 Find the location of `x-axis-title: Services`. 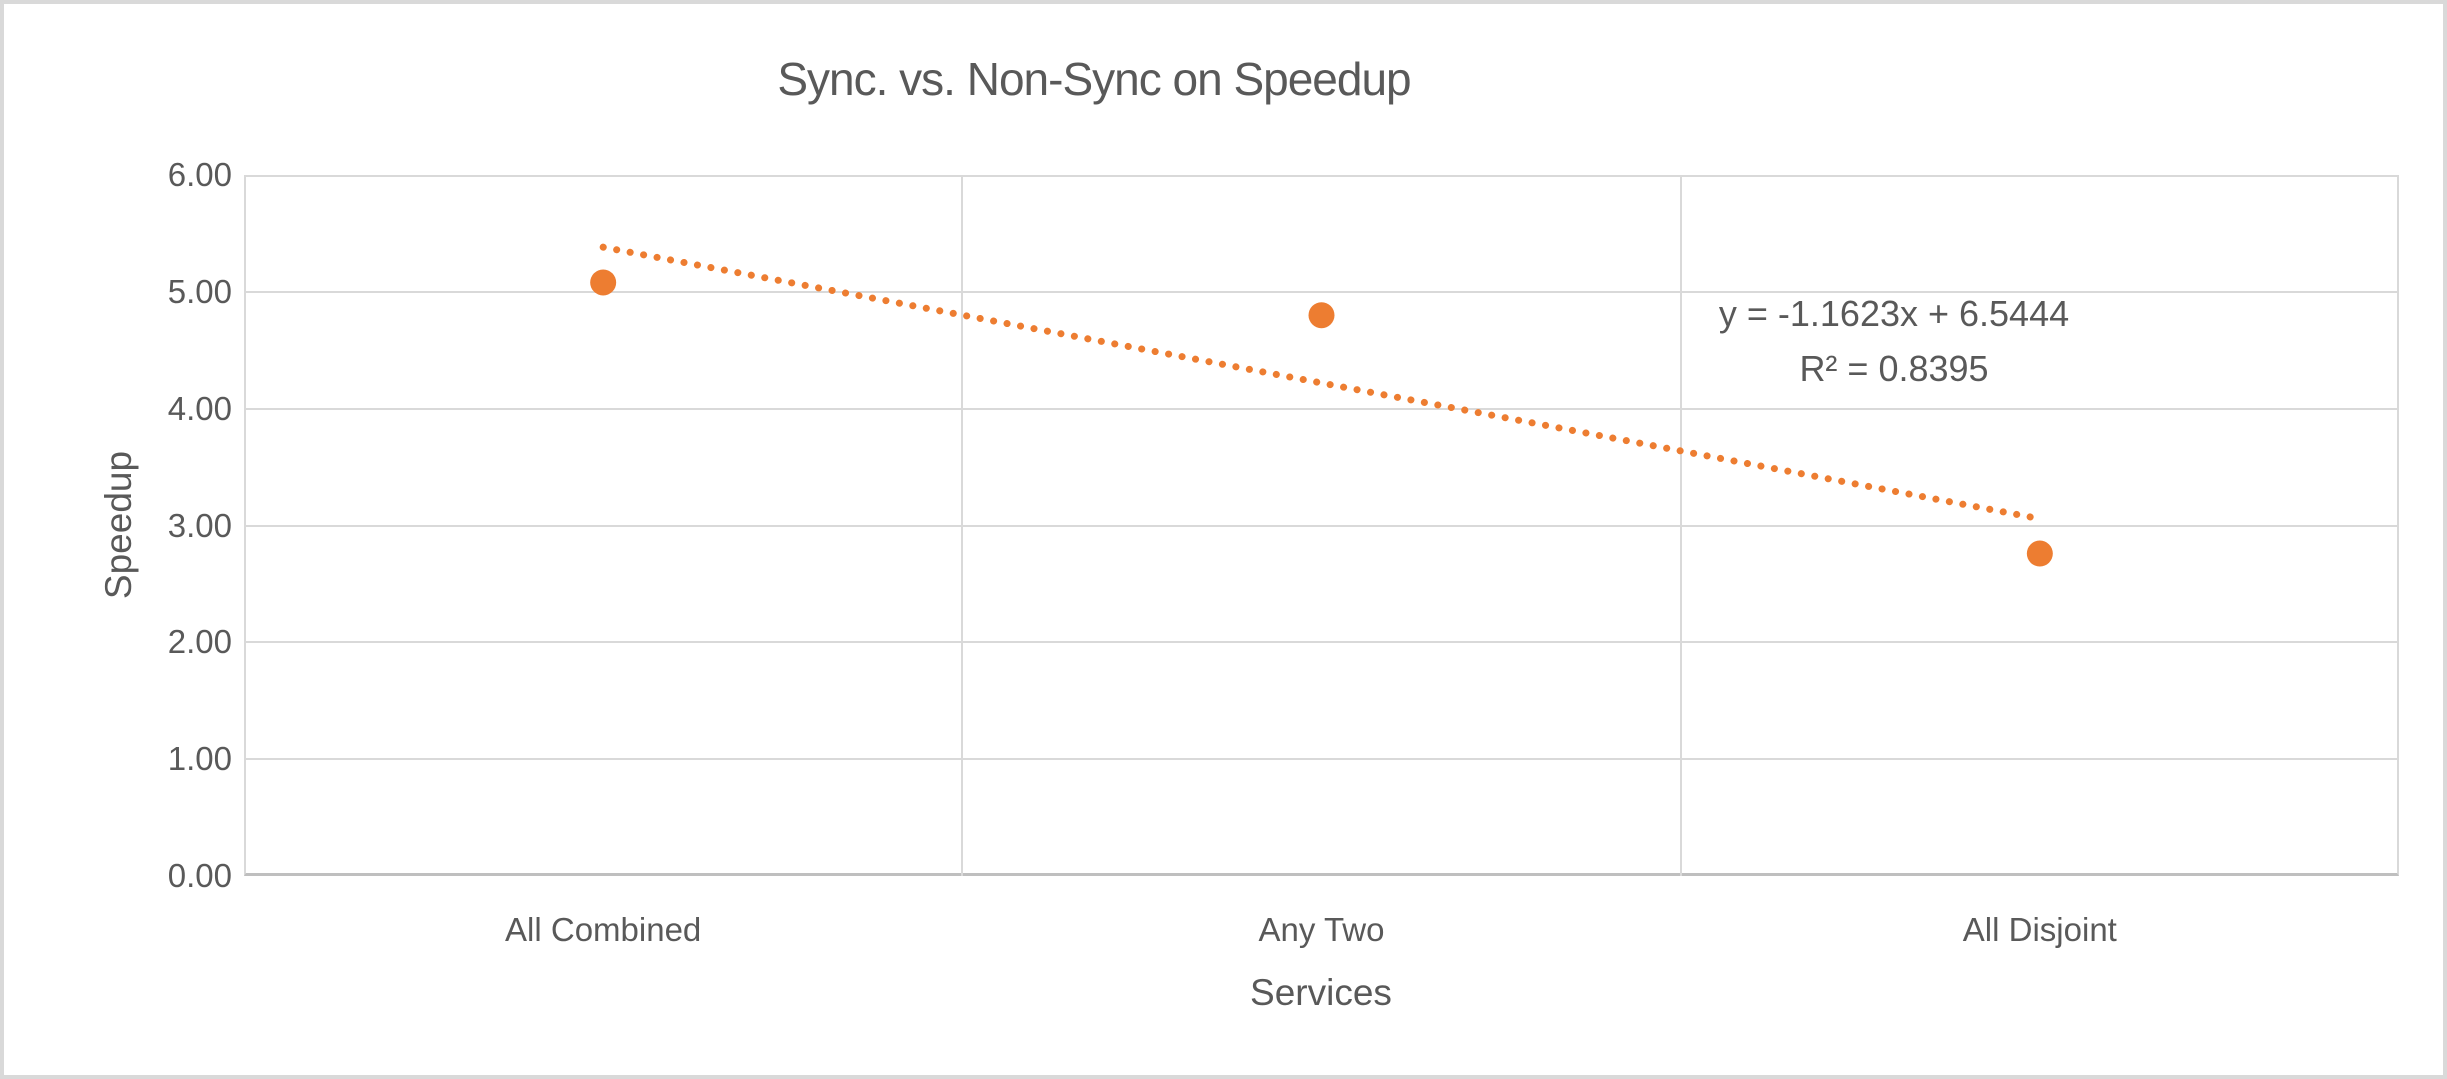

x-axis-title: Services is located at coordinates (1321, 992).